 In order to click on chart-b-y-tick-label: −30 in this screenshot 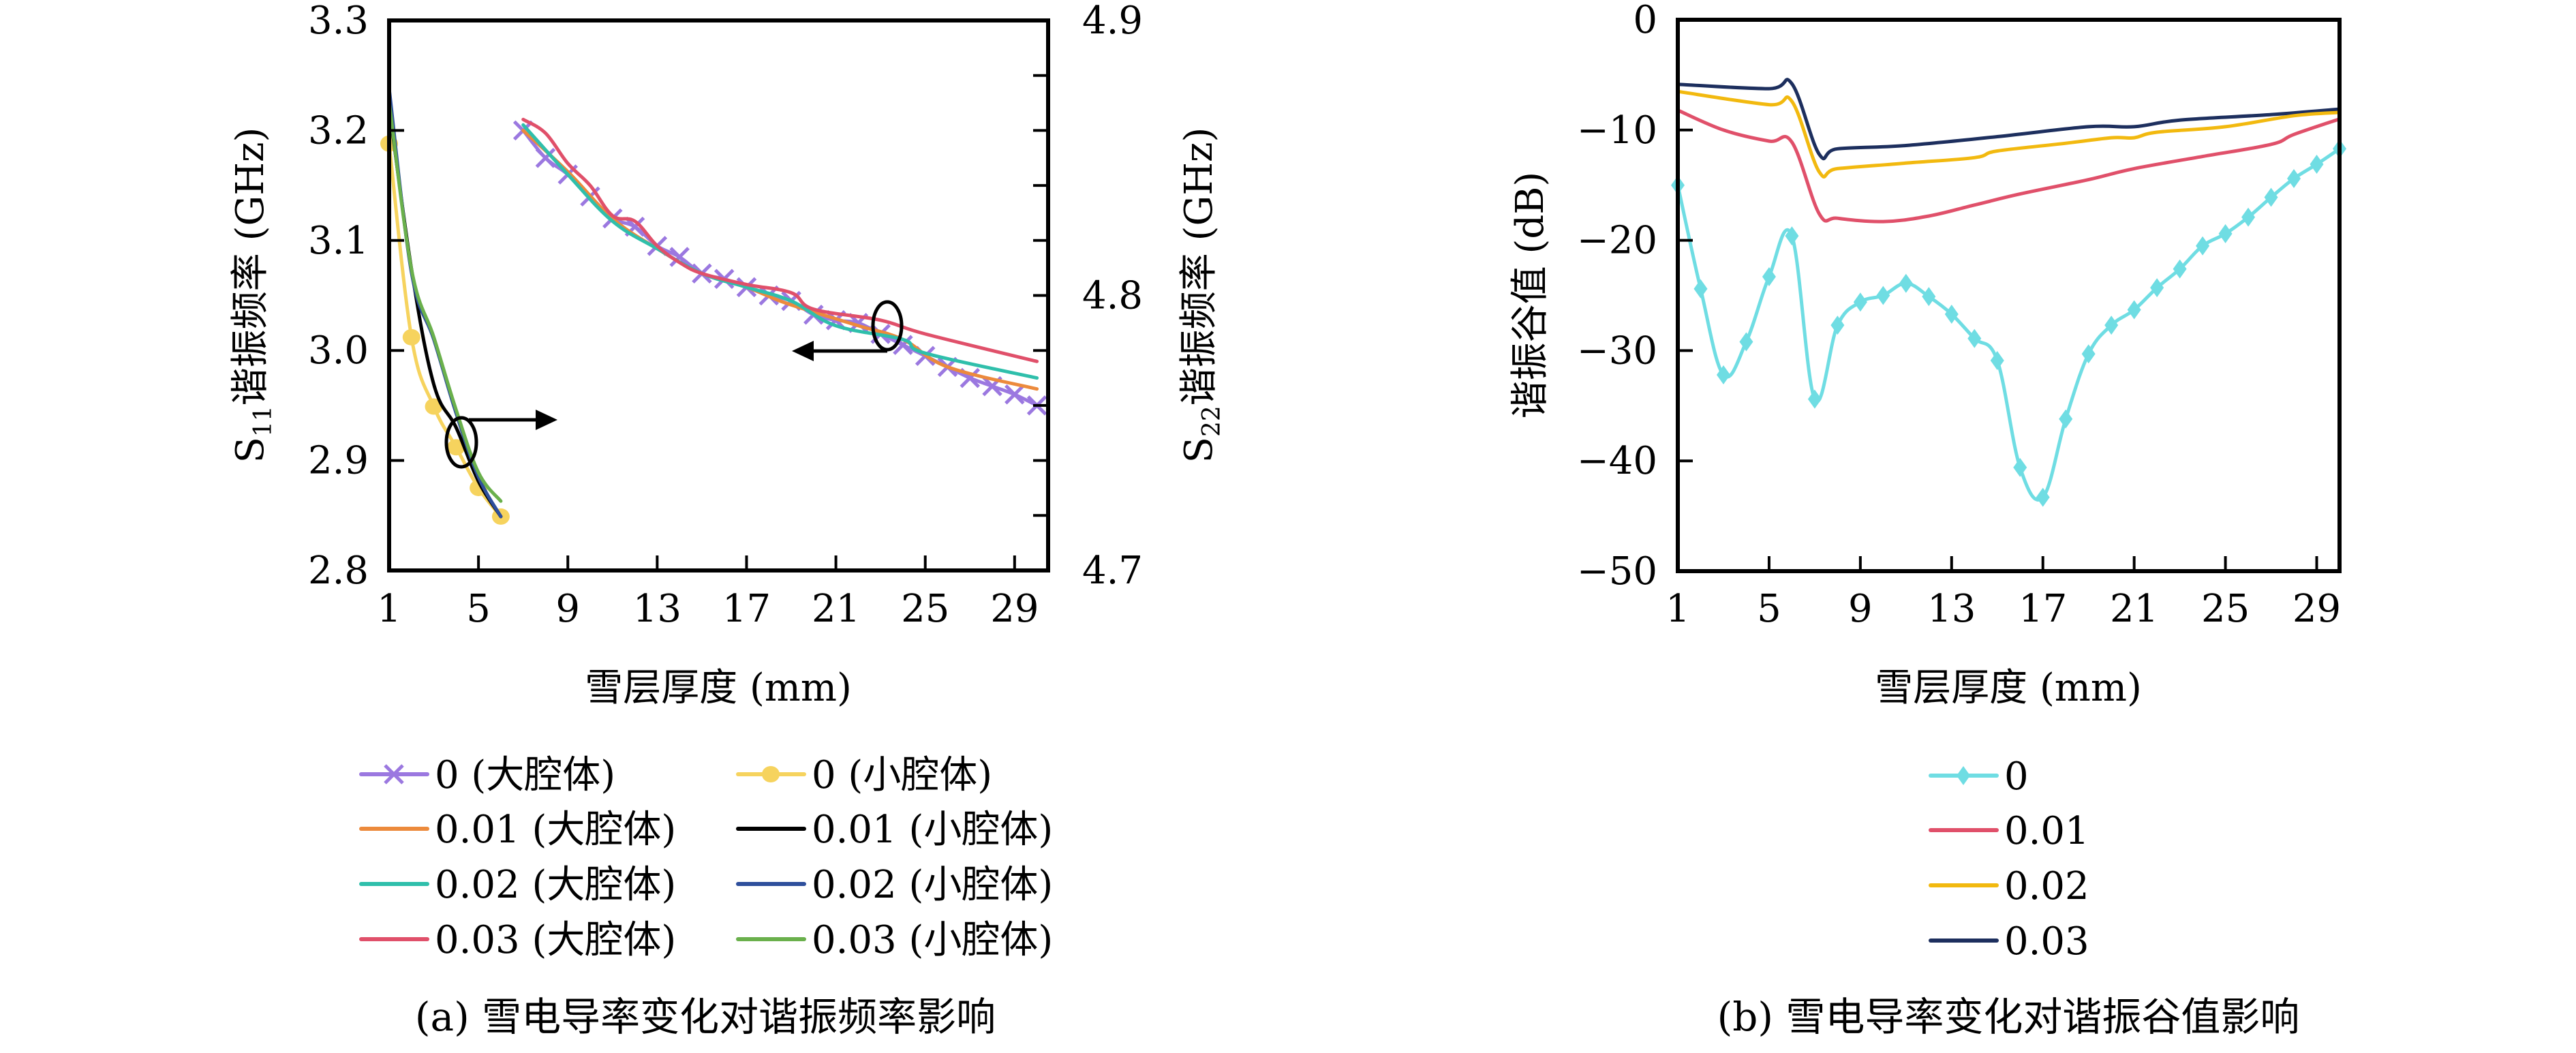, I will do `click(1617, 351)`.